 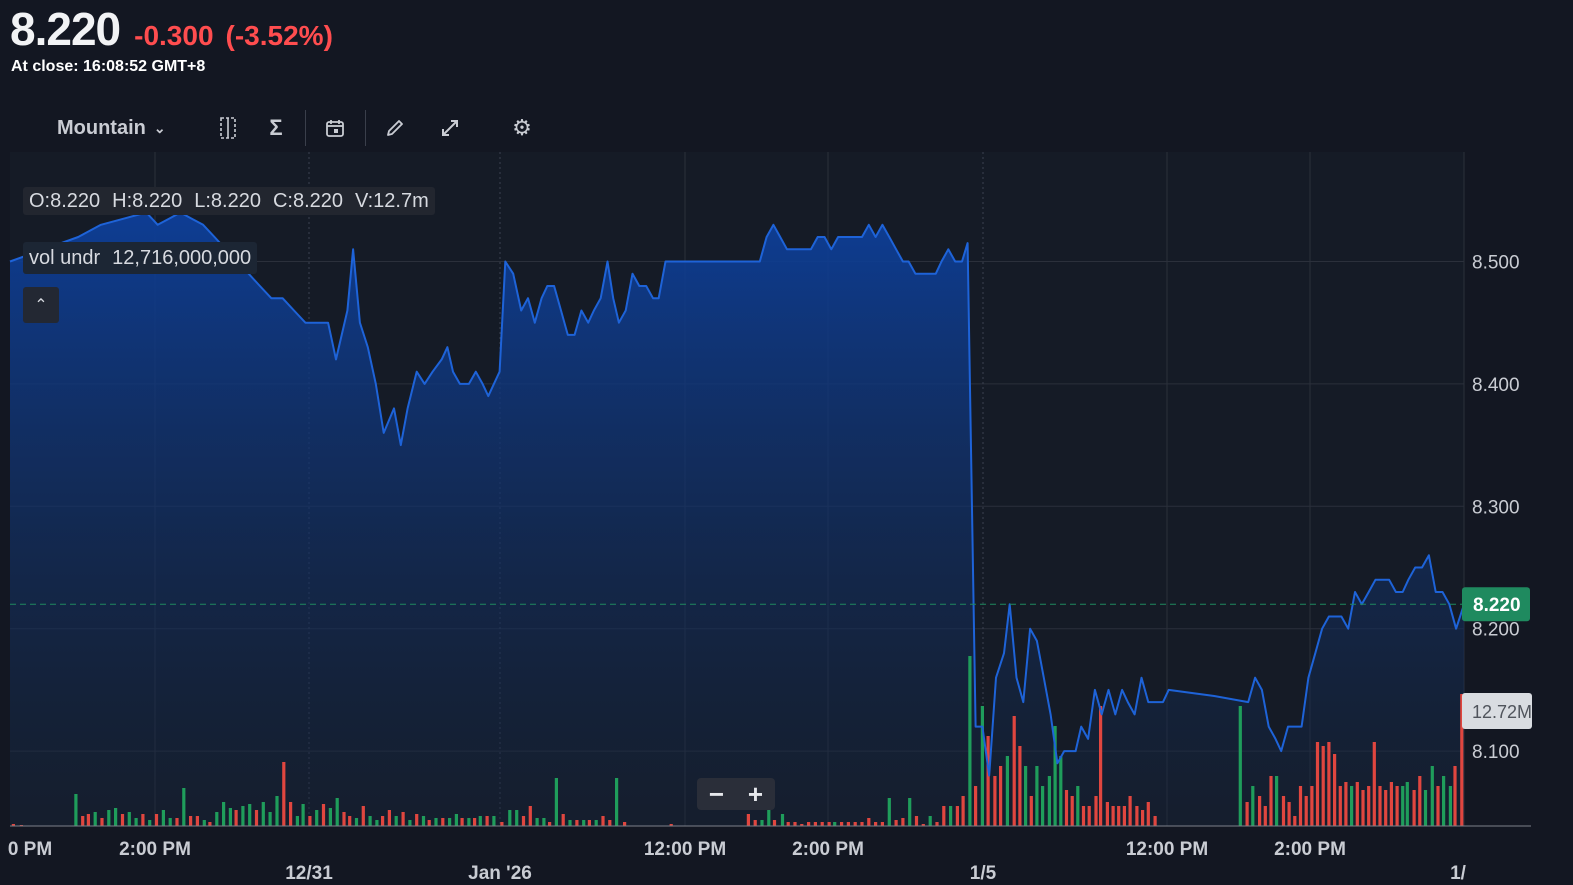 I want to click on last-price: 8.220, so click(x=65, y=29).